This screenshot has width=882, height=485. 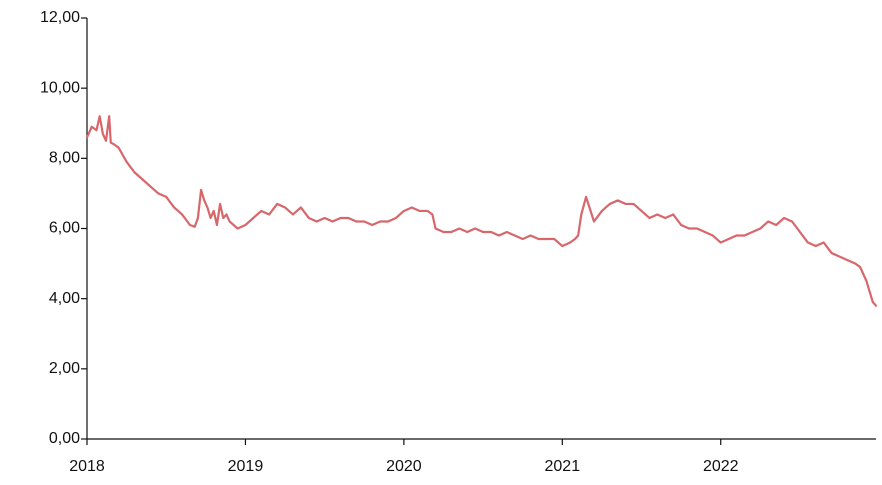 I want to click on y-axis: 0,00 2,00 4,00 6,00 8,00 10,00 12,00, so click(x=64, y=228).